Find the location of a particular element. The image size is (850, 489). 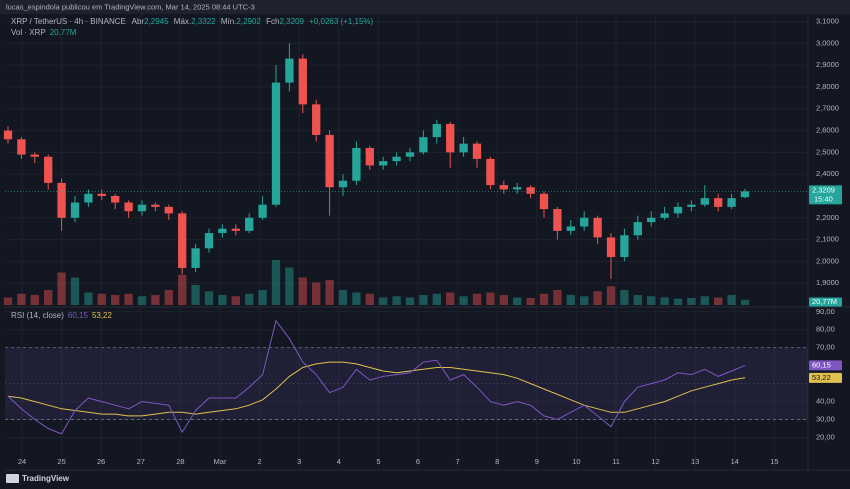

legend-symbol: XRP / TetherUS · 4h · BINANCE is located at coordinates (68, 21).